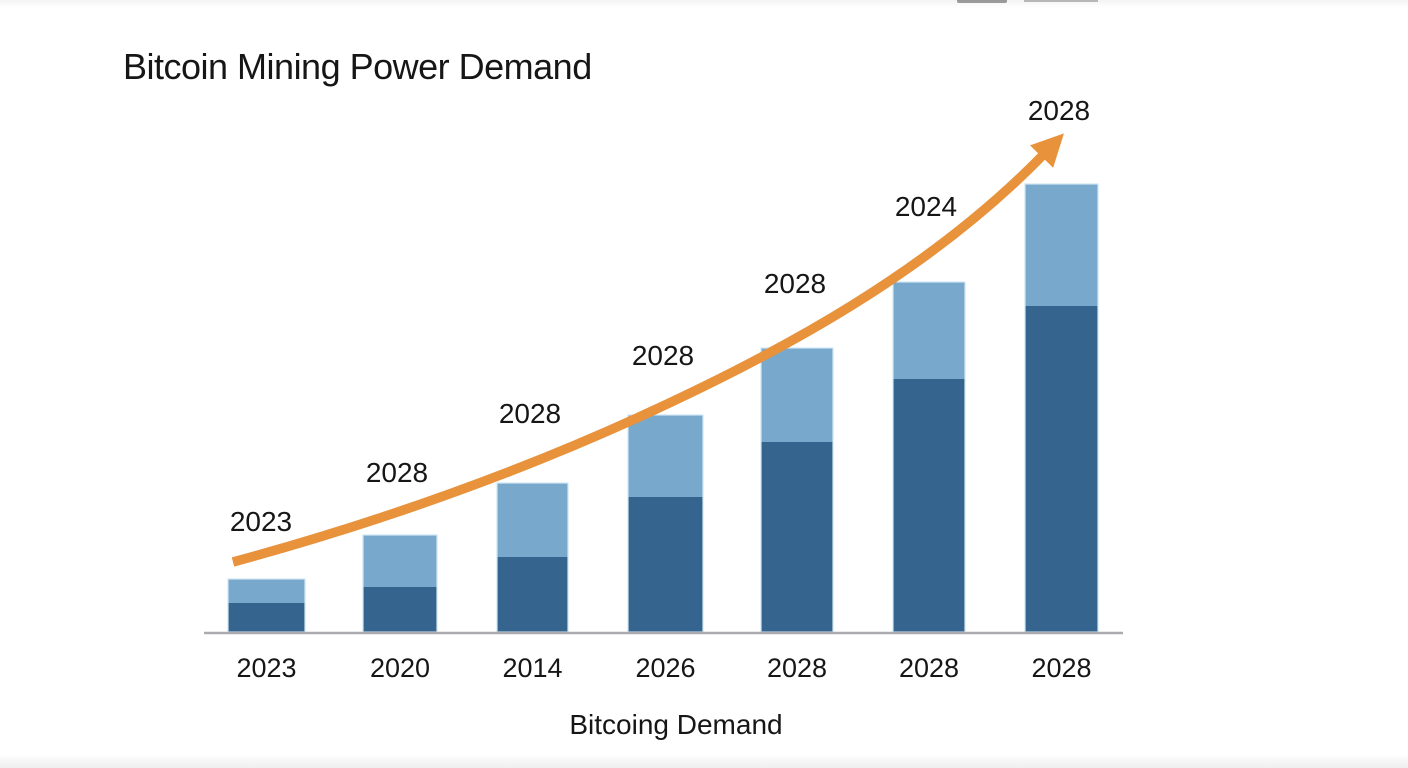 This screenshot has height=768, width=1408. Describe the element at coordinates (357, 66) in the screenshot. I see `chart-title: Bitcoin Mining Power Demand` at that location.